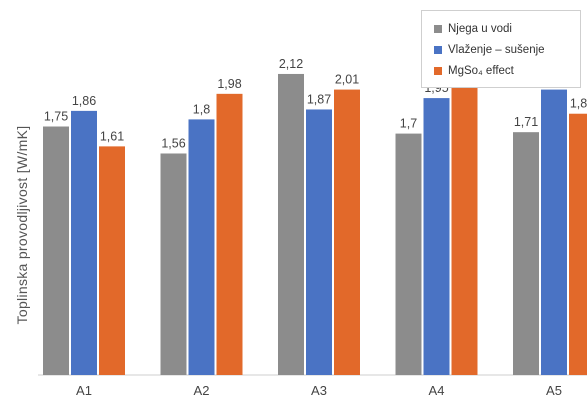 This screenshot has width=587, height=400. I want to click on data-label-a2-series-3: 1,98, so click(229, 84).